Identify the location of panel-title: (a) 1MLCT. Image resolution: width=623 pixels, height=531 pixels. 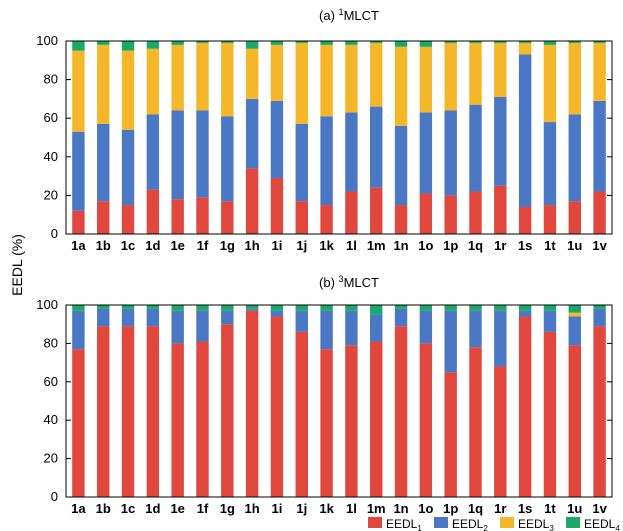
(349, 15).